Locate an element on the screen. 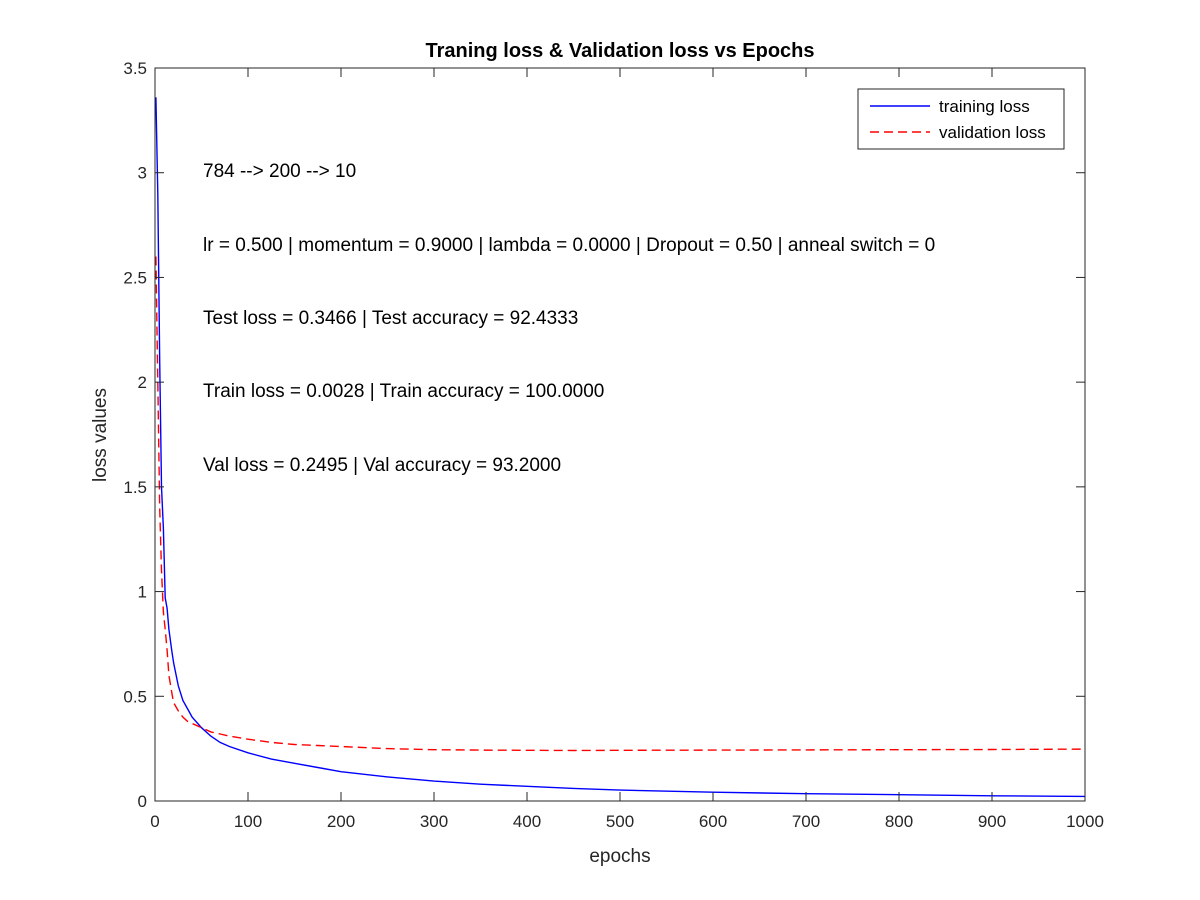 Image resolution: width=1200 pixels, height=900 pixels. legend-box is located at coordinates (961, 119).